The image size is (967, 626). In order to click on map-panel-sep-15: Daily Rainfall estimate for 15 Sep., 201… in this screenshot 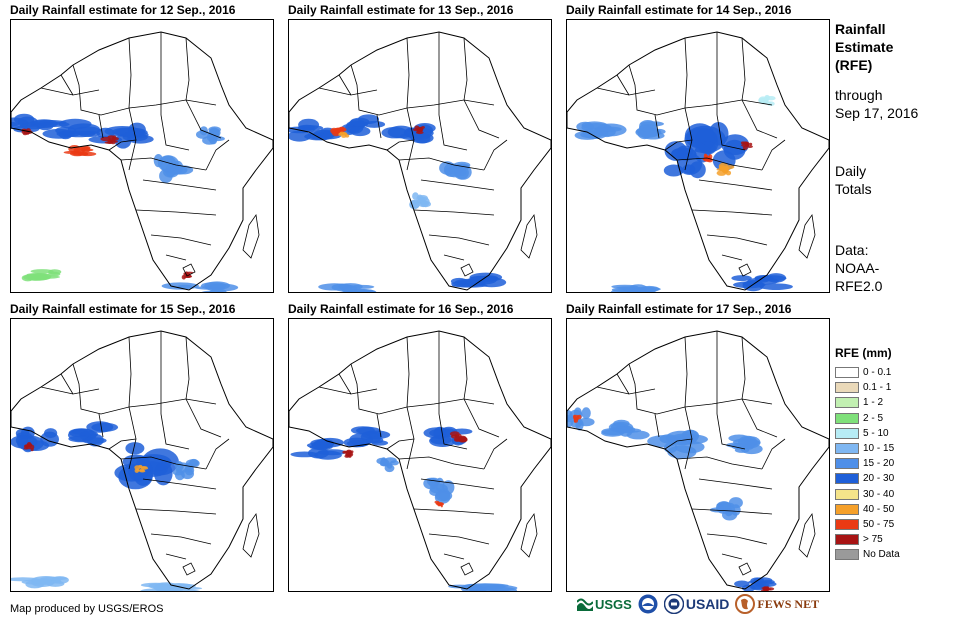, I will do `click(143, 447)`.